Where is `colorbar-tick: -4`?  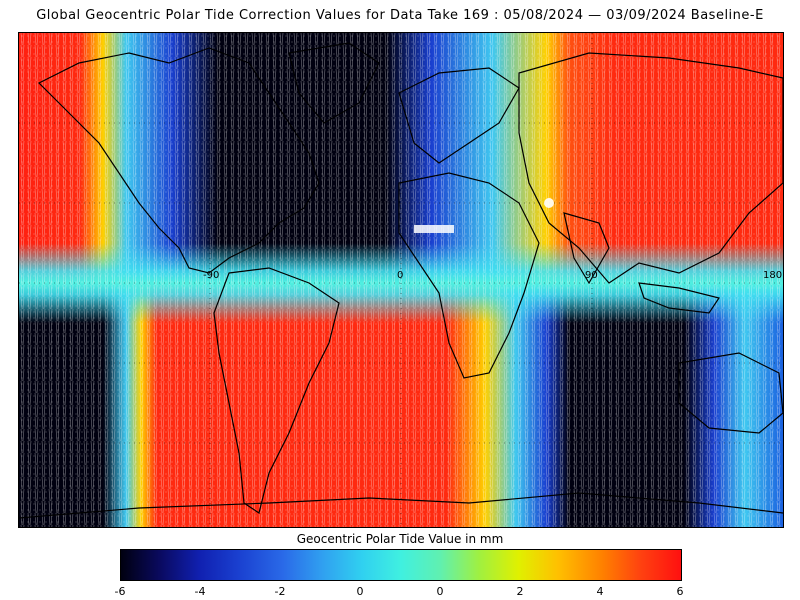
colorbar-tick: -4 is located at coordinates (200, 591).